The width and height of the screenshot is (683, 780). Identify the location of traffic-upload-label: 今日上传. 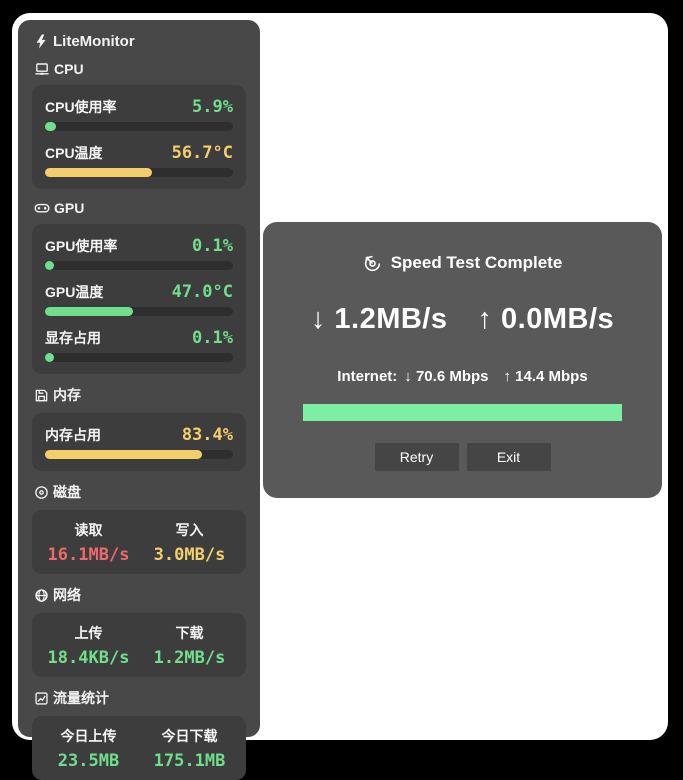
(88, 736).